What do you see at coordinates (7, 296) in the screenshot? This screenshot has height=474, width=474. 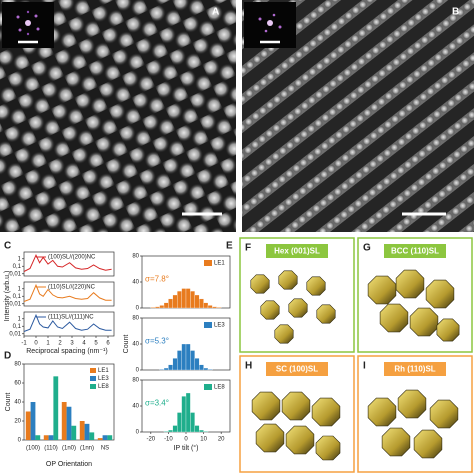 I see `y-axis-label: Intensity (arb.u.)` at bounding box center [7, 296].